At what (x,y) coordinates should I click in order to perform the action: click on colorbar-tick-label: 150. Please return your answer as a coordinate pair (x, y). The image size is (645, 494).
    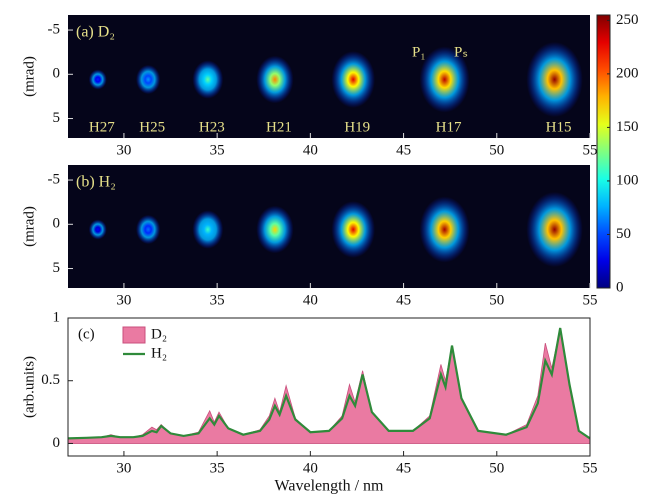
    Looking at the image, I should click on (627, 127).